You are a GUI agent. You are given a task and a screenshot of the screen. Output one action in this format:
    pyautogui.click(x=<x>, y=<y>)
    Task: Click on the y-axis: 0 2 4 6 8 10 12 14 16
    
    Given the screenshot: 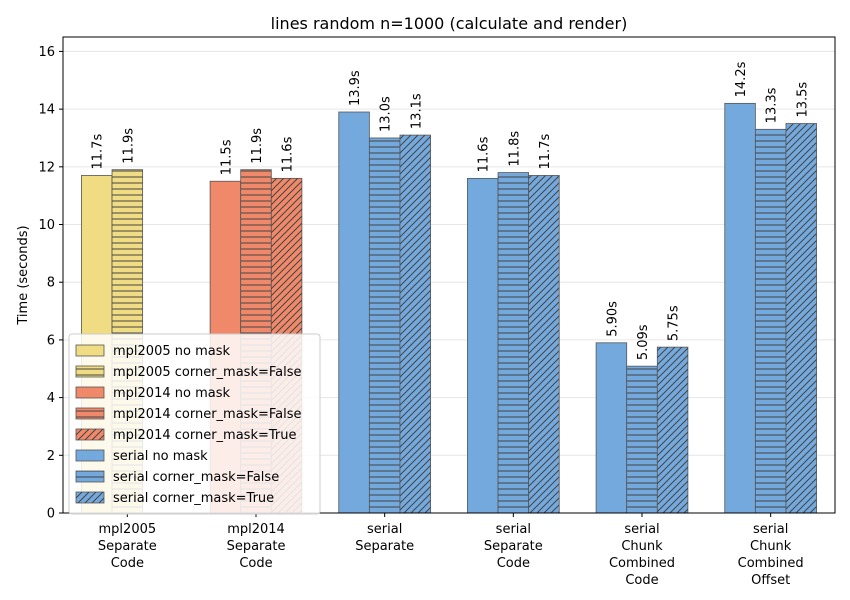 What is the action you would take?
    pyautogui.click(x=50, y=283)
    